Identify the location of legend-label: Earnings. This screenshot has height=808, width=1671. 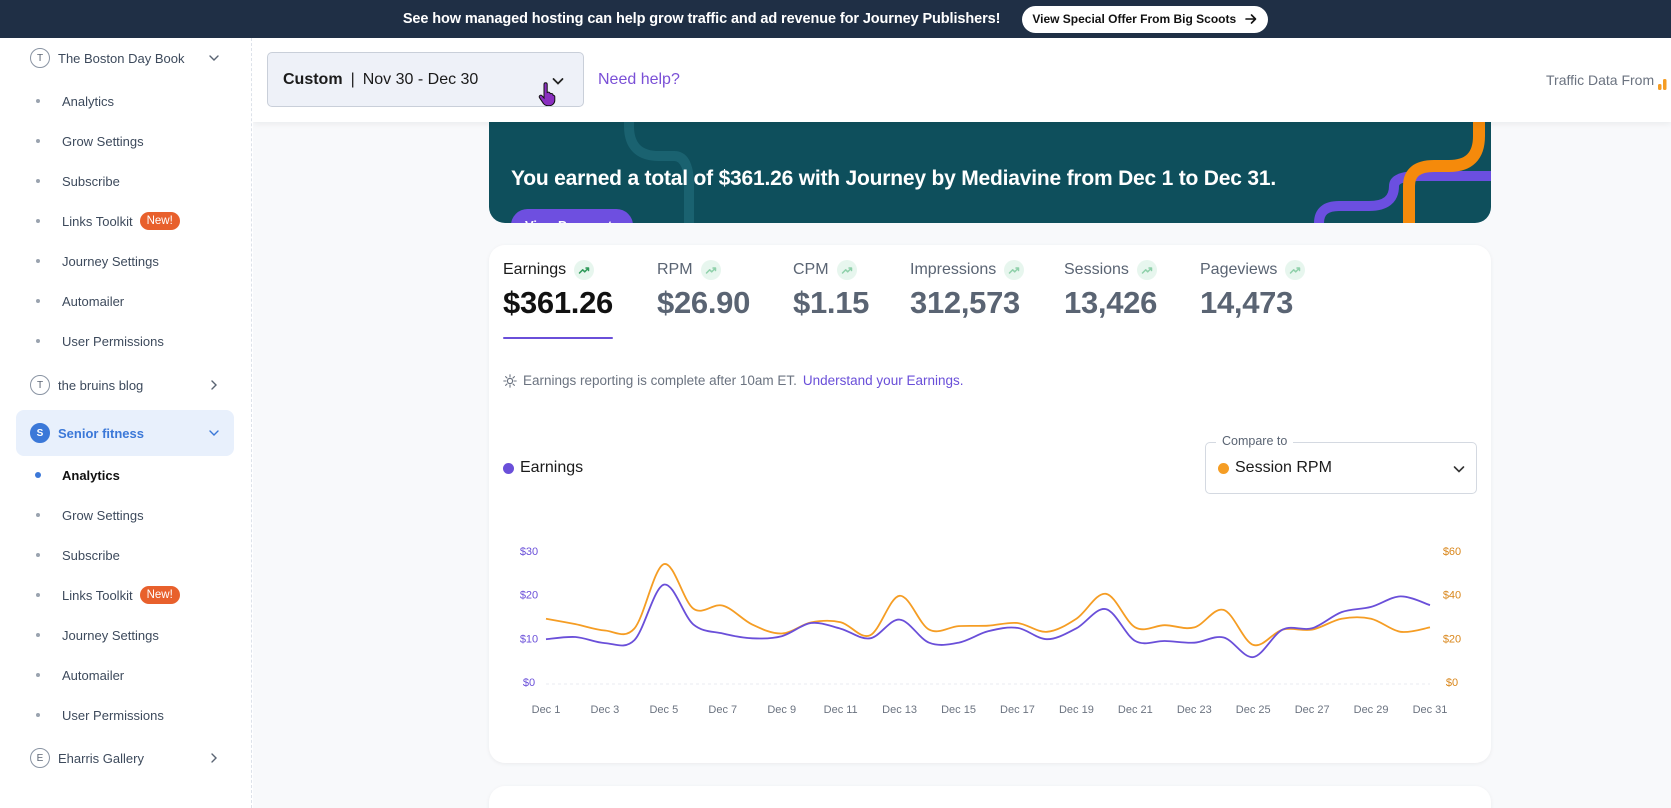
(552, 467).